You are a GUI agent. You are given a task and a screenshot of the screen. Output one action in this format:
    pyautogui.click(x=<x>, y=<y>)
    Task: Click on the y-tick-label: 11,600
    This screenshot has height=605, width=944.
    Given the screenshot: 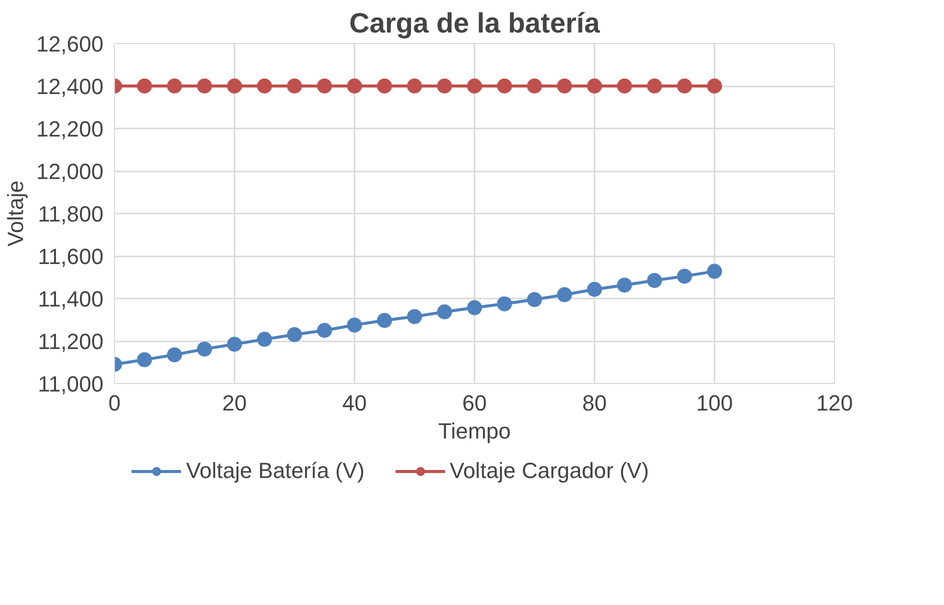 What is the action you would take?
    pyautogui.click(x=71, y=256)
    